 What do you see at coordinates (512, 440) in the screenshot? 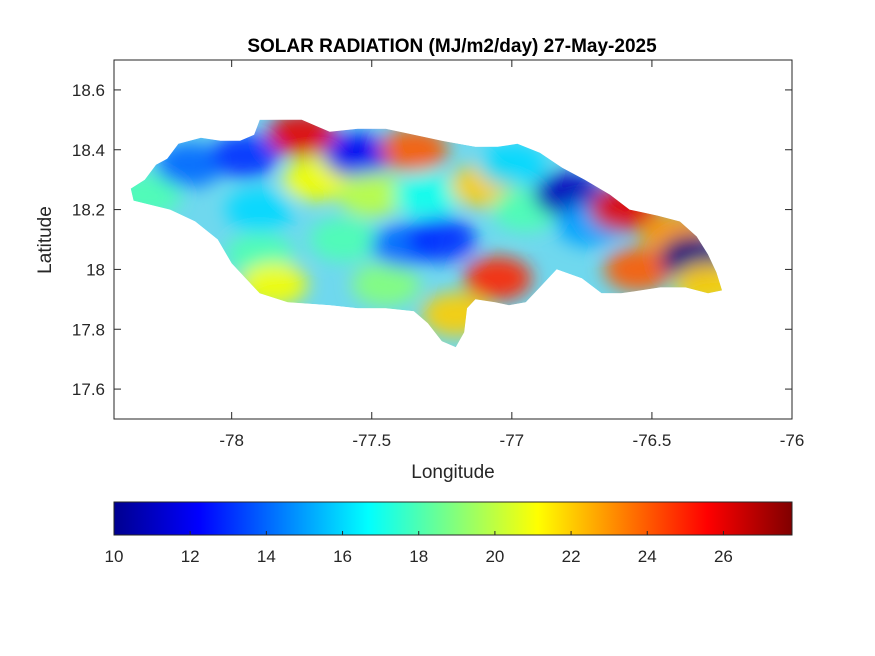
I see `x-tick-label: -77` at bounding box center [512, 440].